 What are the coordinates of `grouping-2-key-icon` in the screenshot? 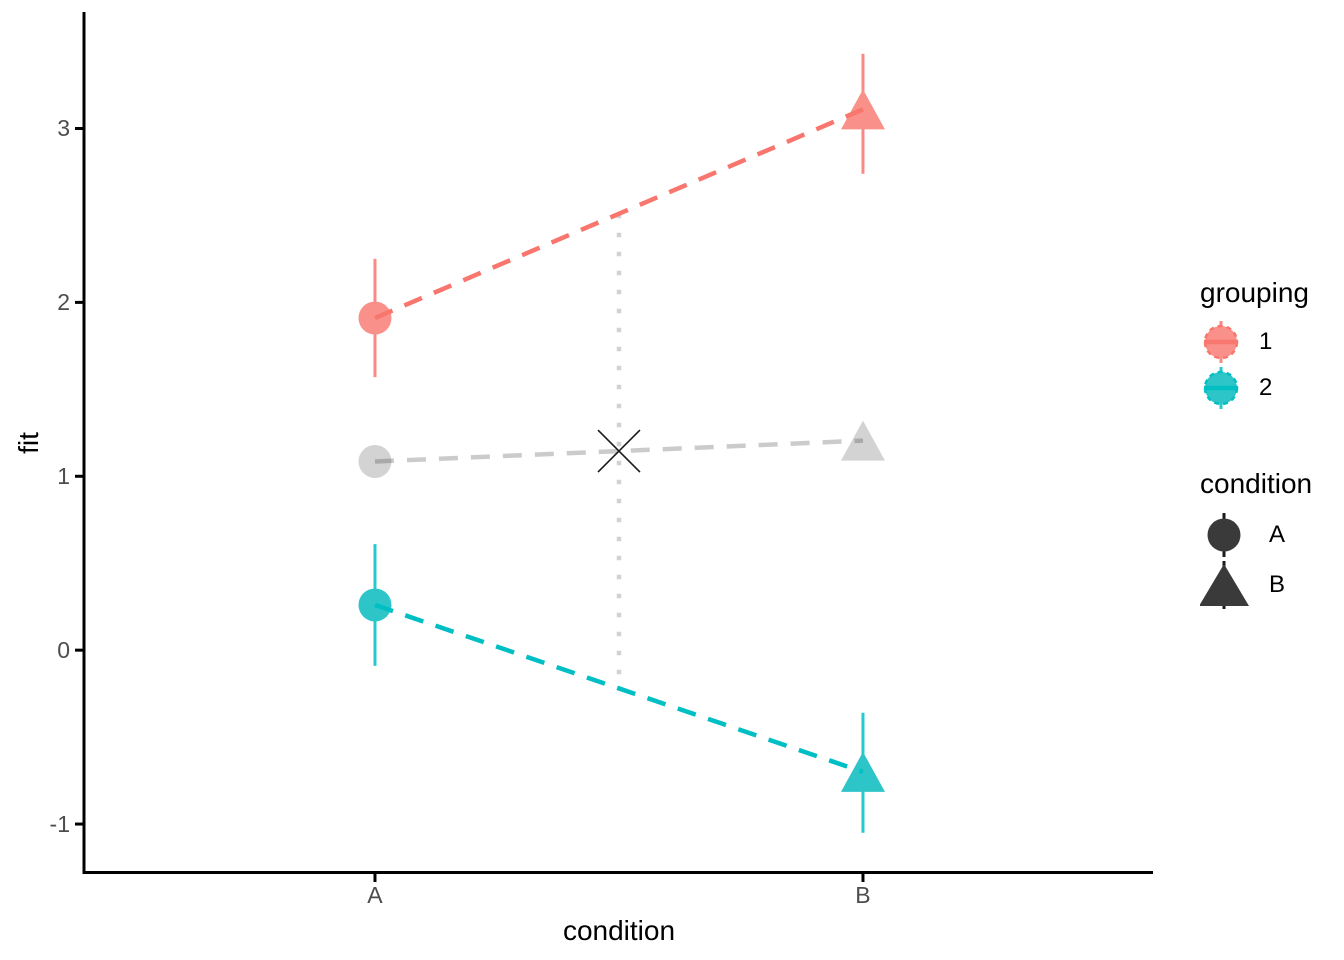 It's located at (1221, 388).